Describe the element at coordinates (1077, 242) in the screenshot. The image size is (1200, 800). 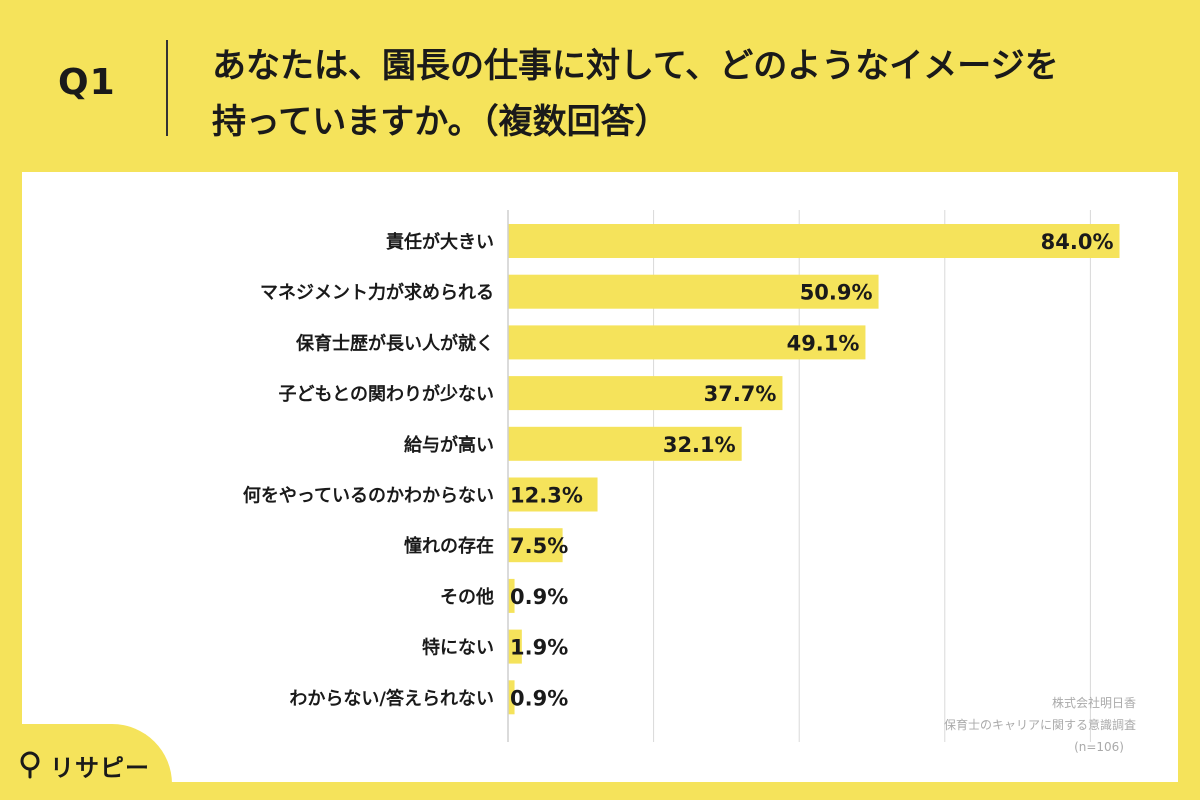
I see `value-label-1: 84.0%` at that location.